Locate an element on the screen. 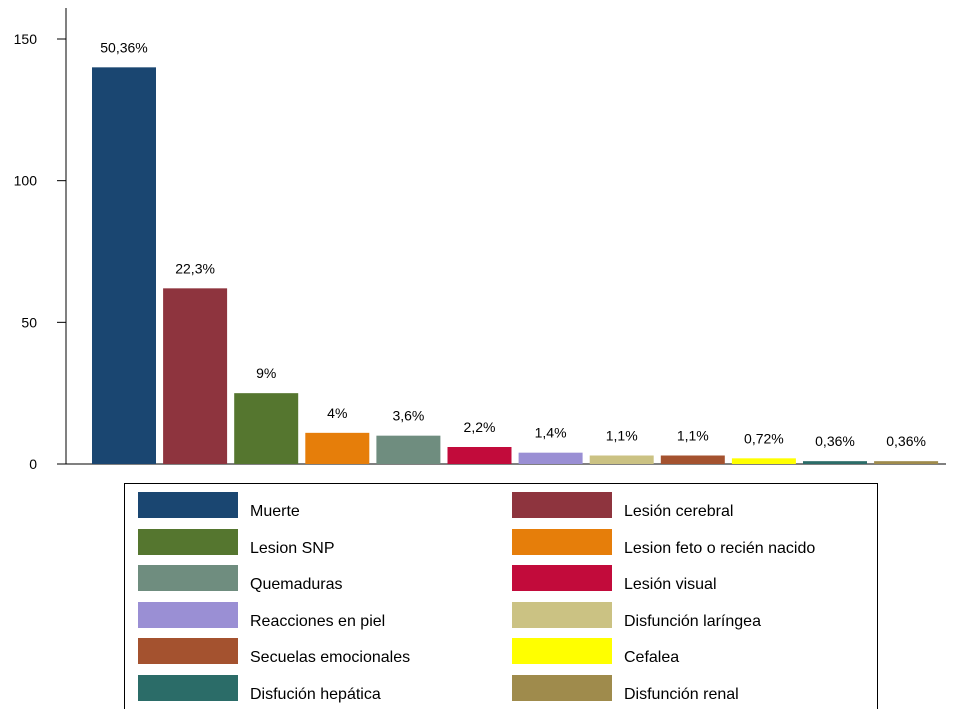 The image size is (964, 711). y-tick-label: 50 is located at coordinates (29, 322).